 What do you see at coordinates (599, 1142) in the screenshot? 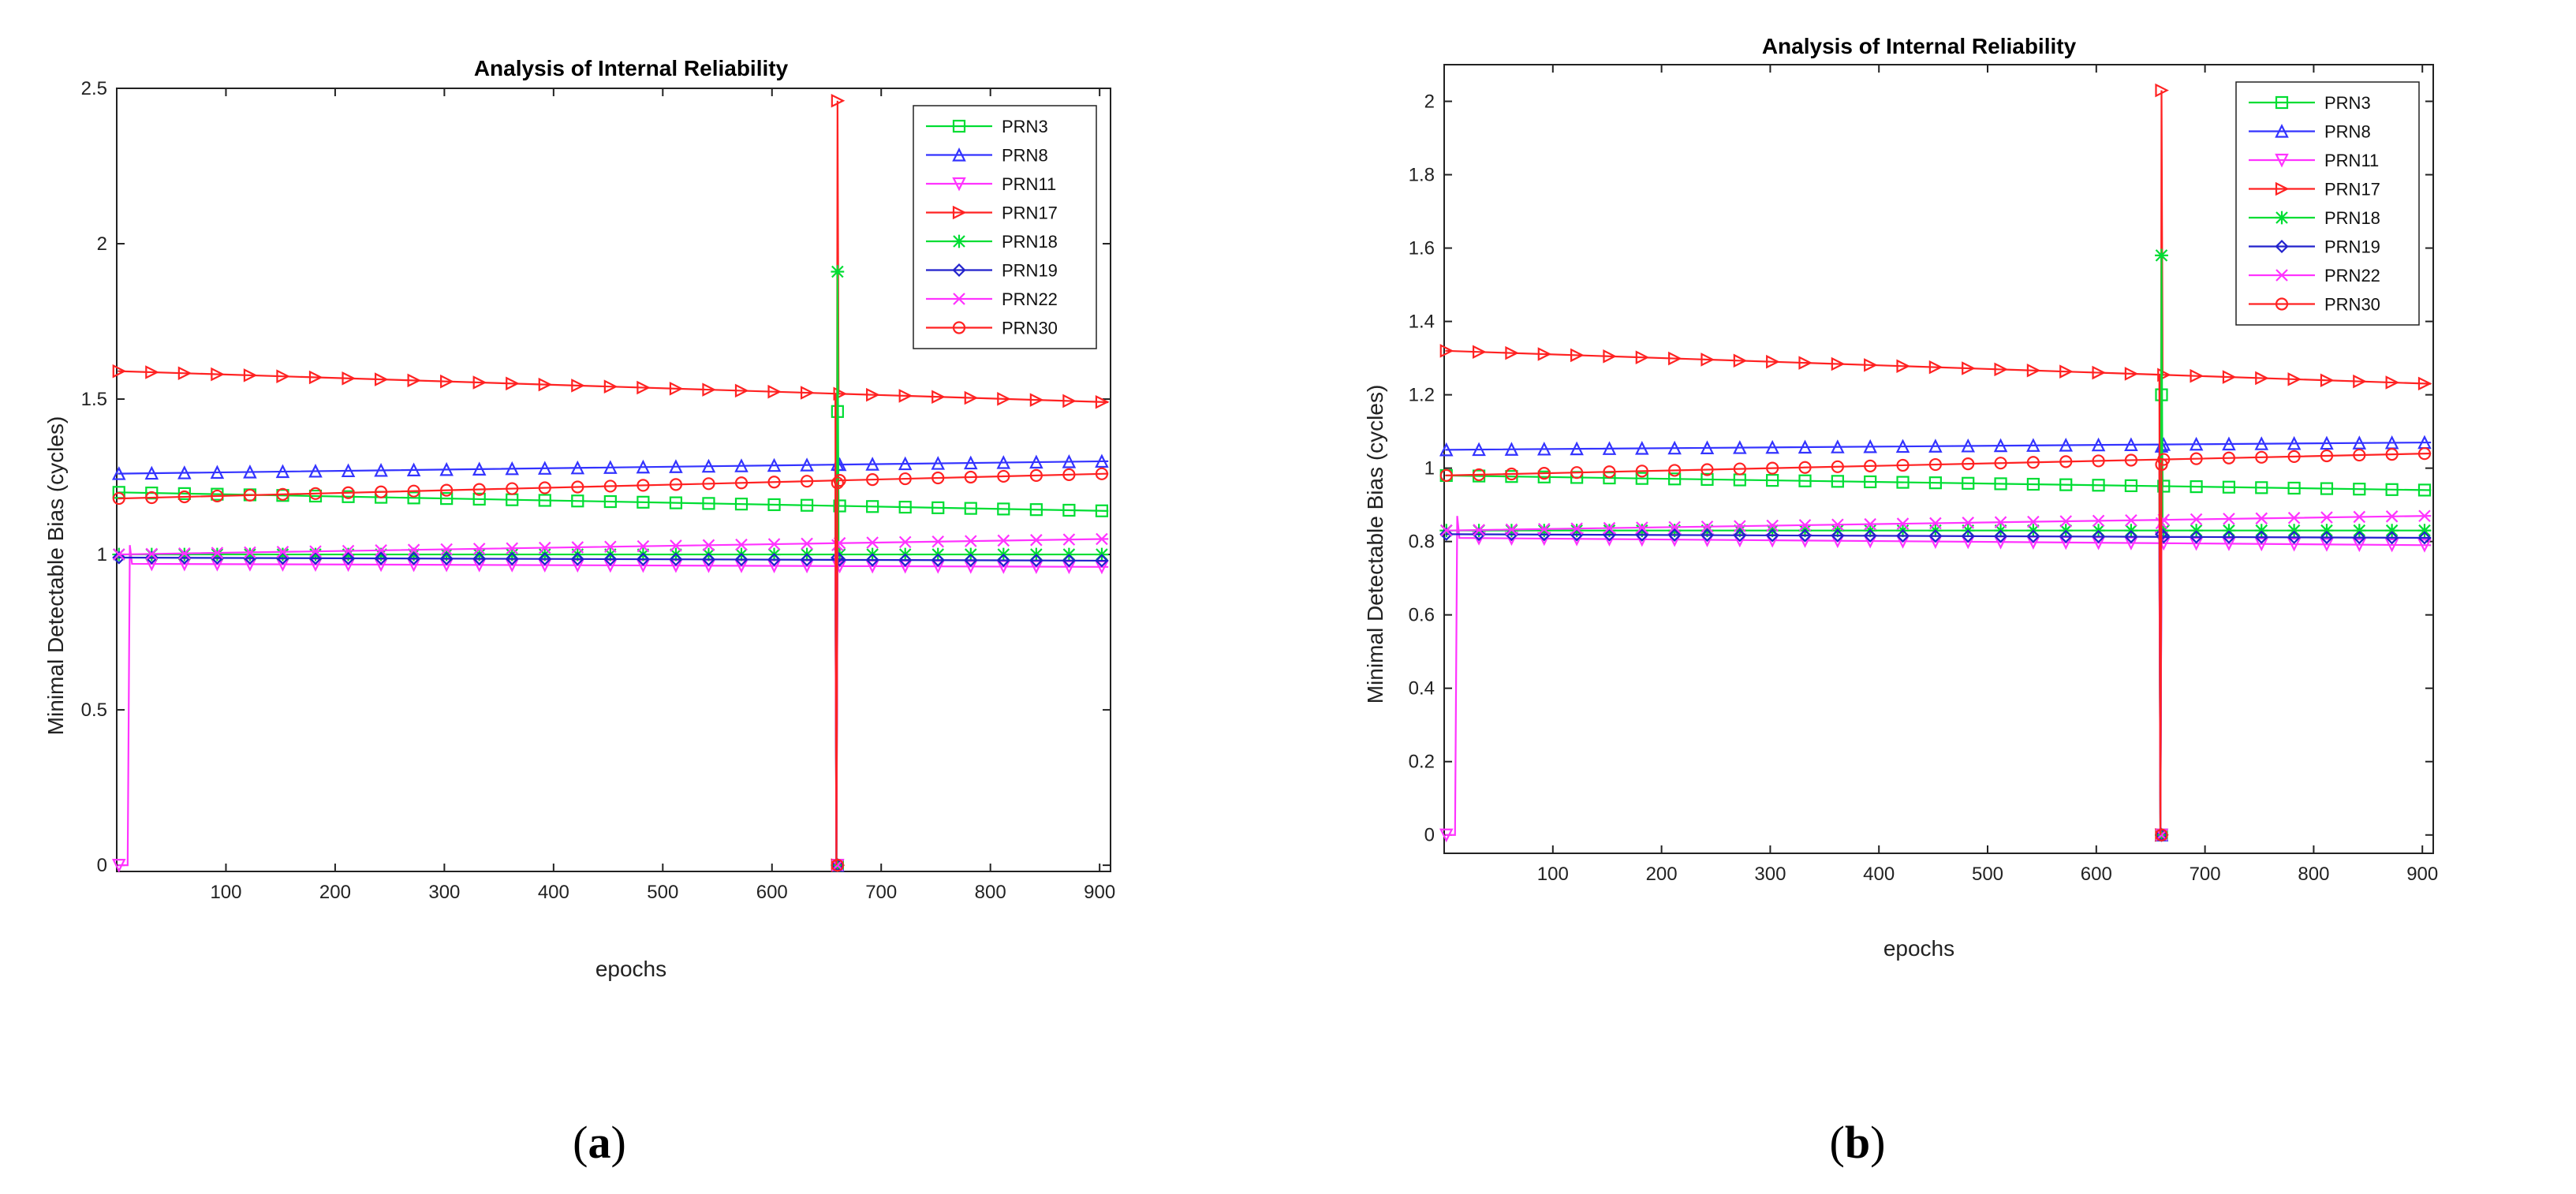
I see `caption-a: (a)` at bounding box center [599, 1142].